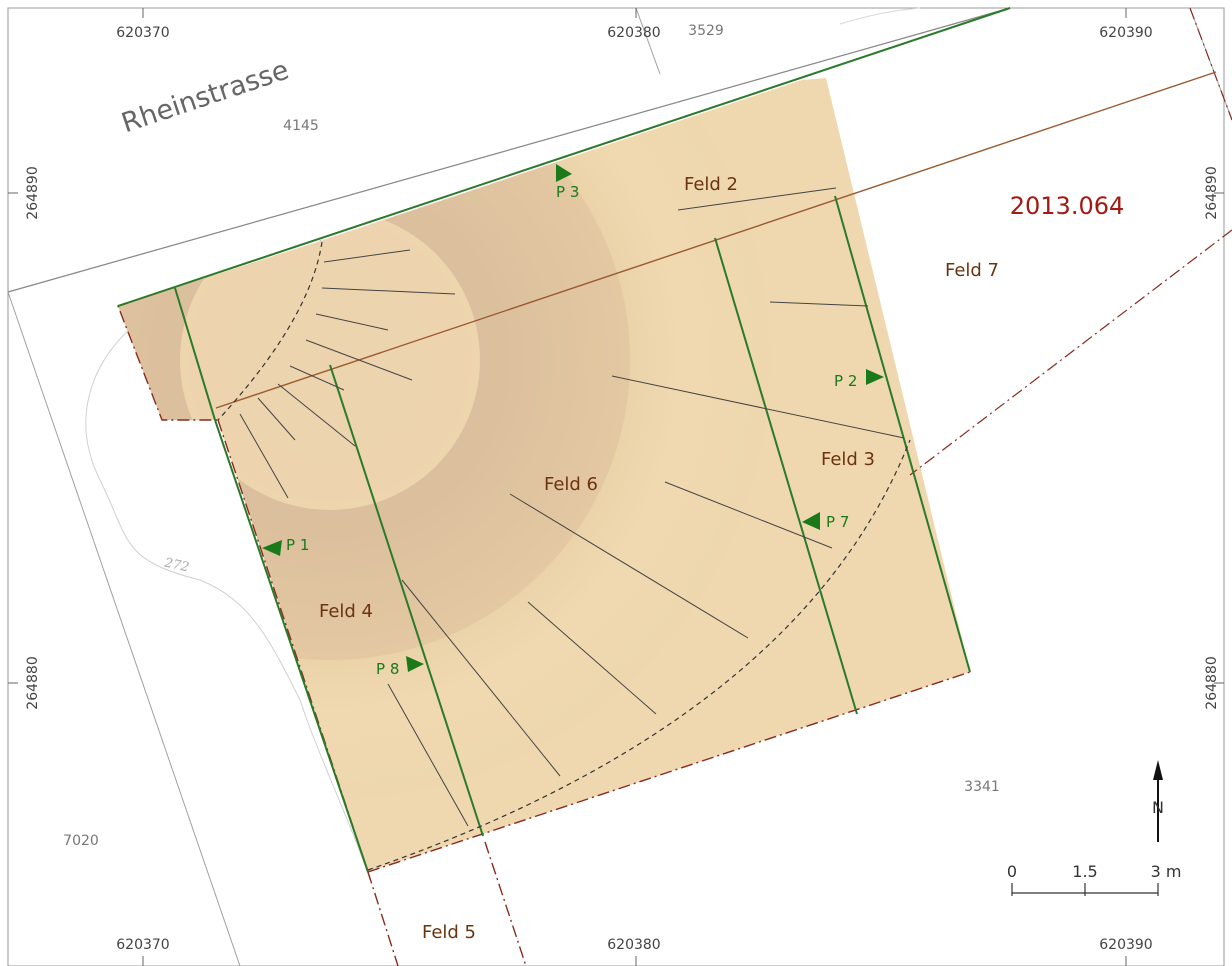  I want to click on parcel-3341: 3341, so click(982, 787).